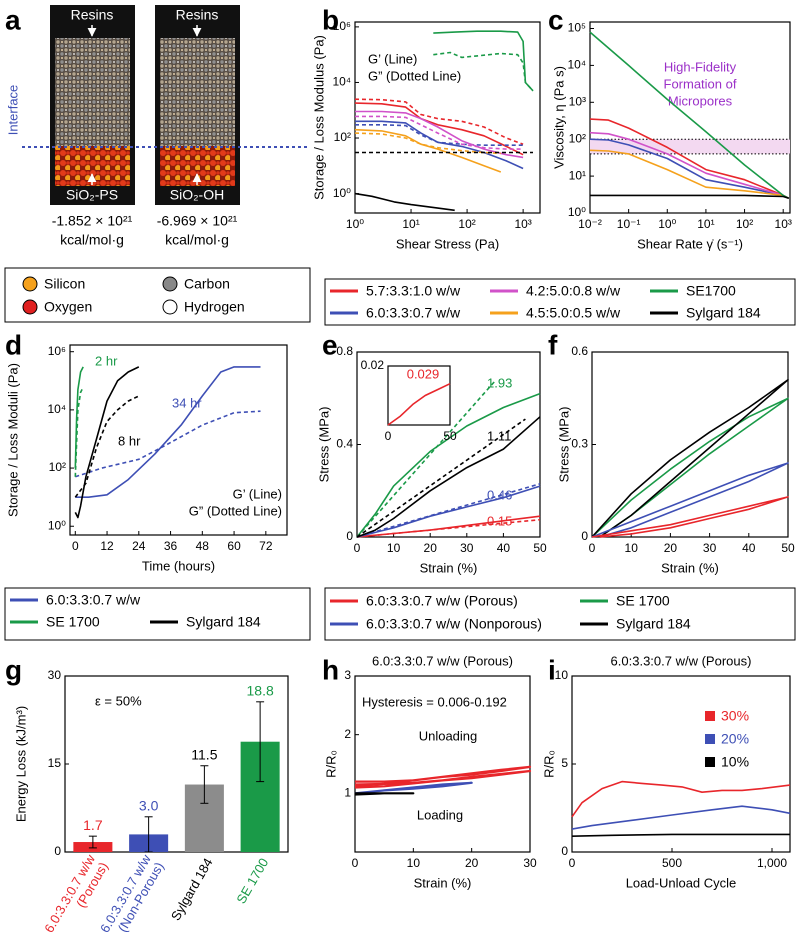 The height and width of the screenshot is (939, 800). What do you see at coordinates (672, 863) in the screenshot?
I see `x-tick-label: 500` at bounding box center [672, 863].